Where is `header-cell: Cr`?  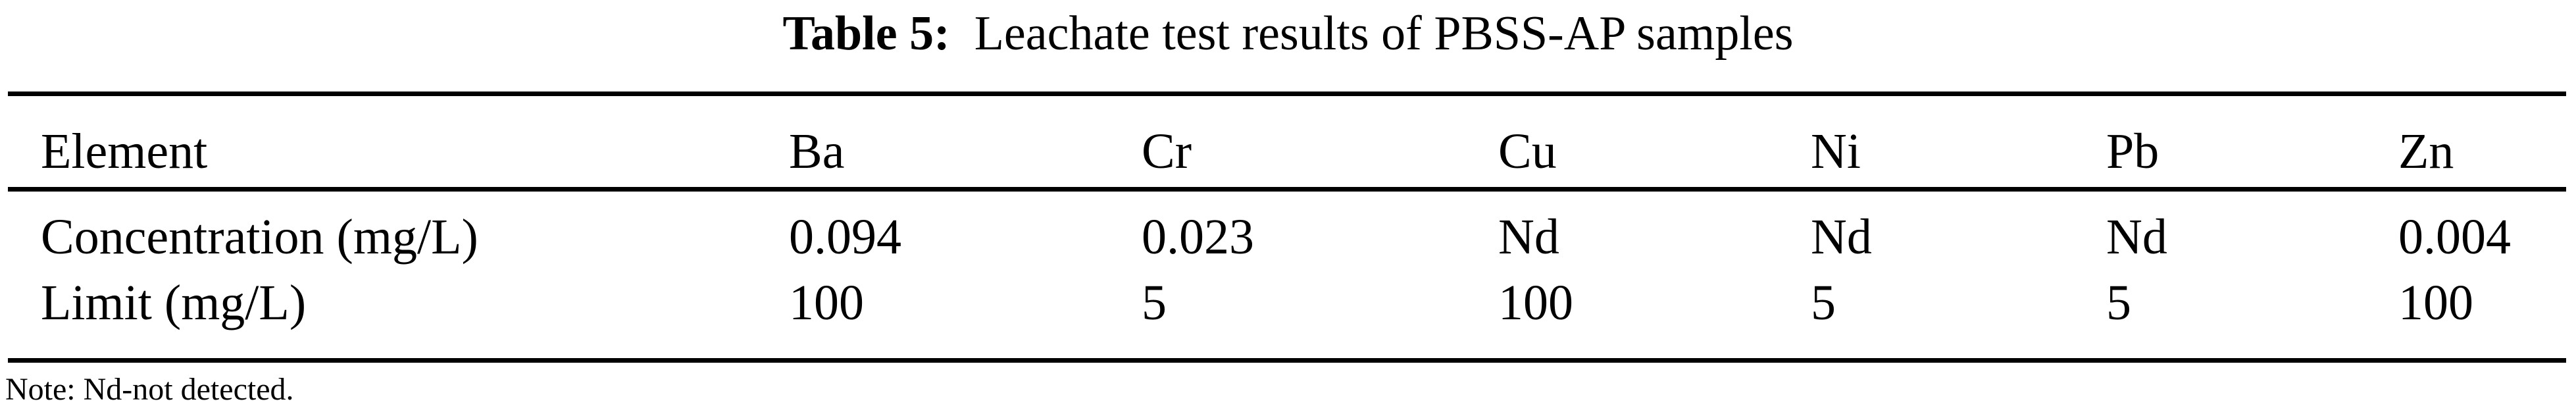 header-cell: Cr is located at coordinates (1167, 151).